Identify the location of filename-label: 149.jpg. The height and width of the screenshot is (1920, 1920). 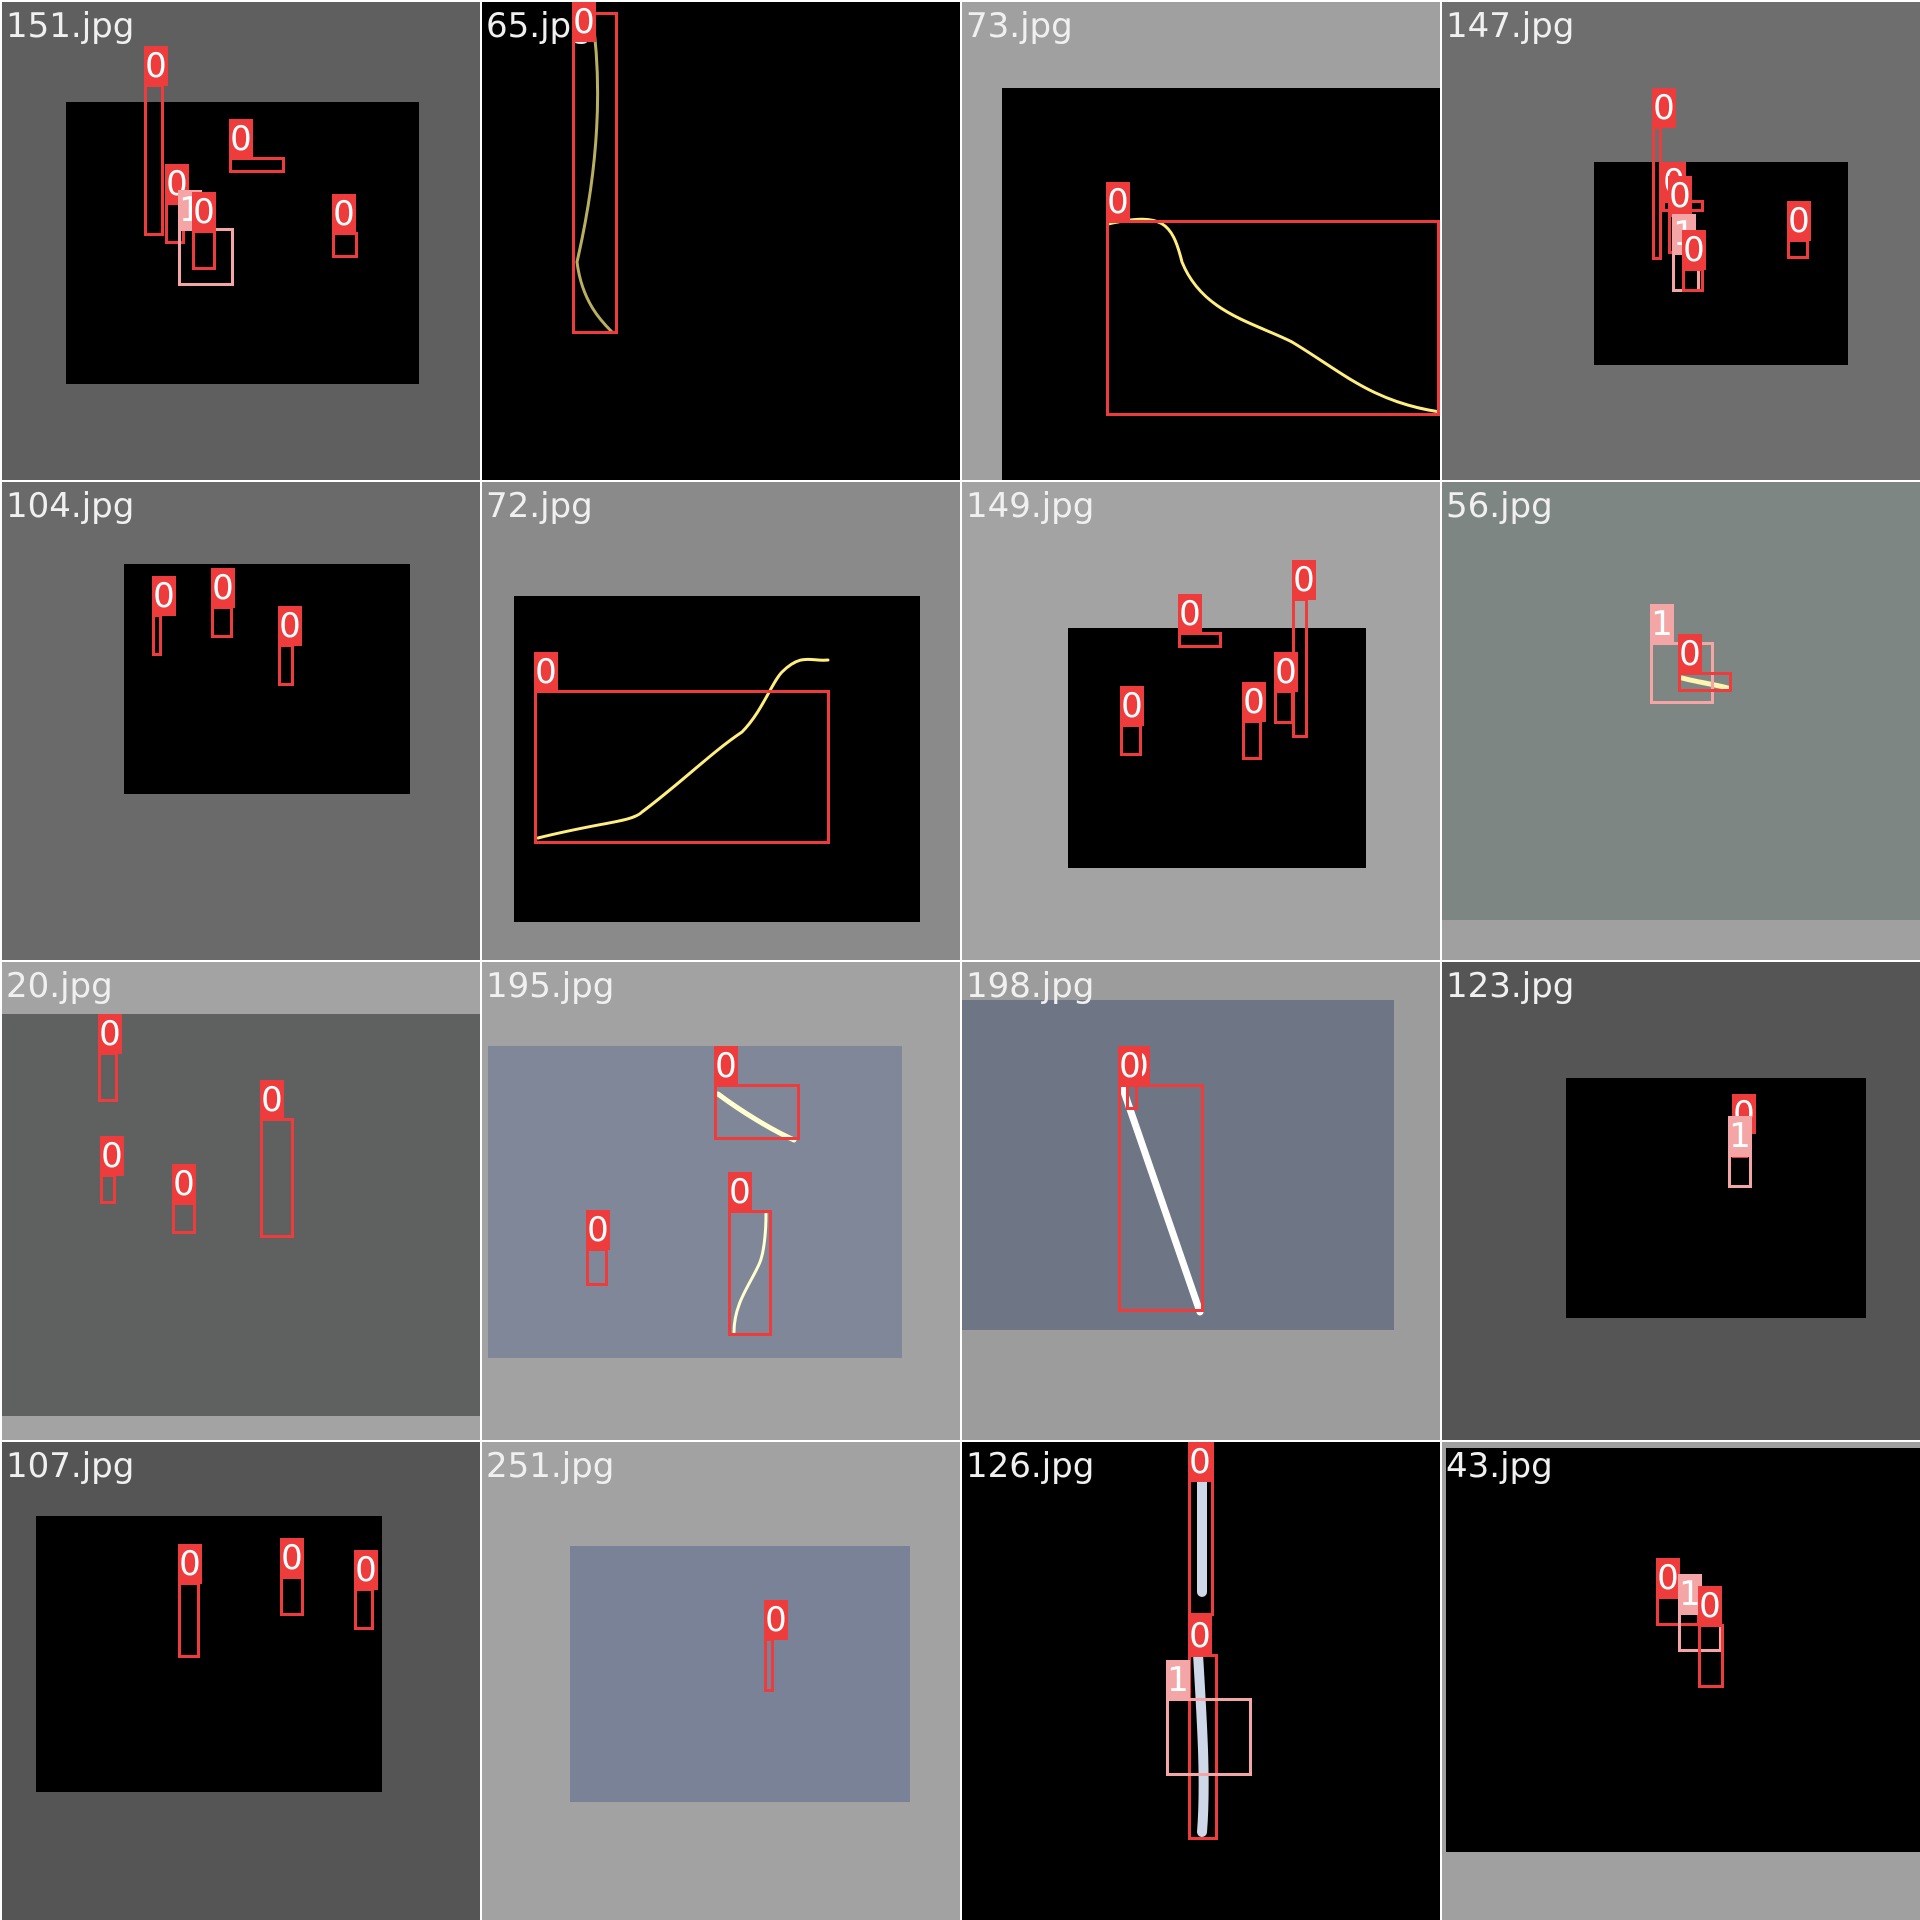
(1030, 506).